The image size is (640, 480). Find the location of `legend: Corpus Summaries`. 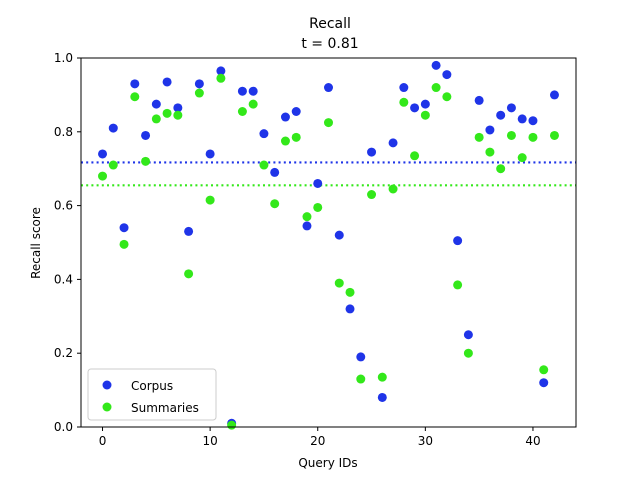

legend: Corpus Summaries is located at coordinates (152, 394).